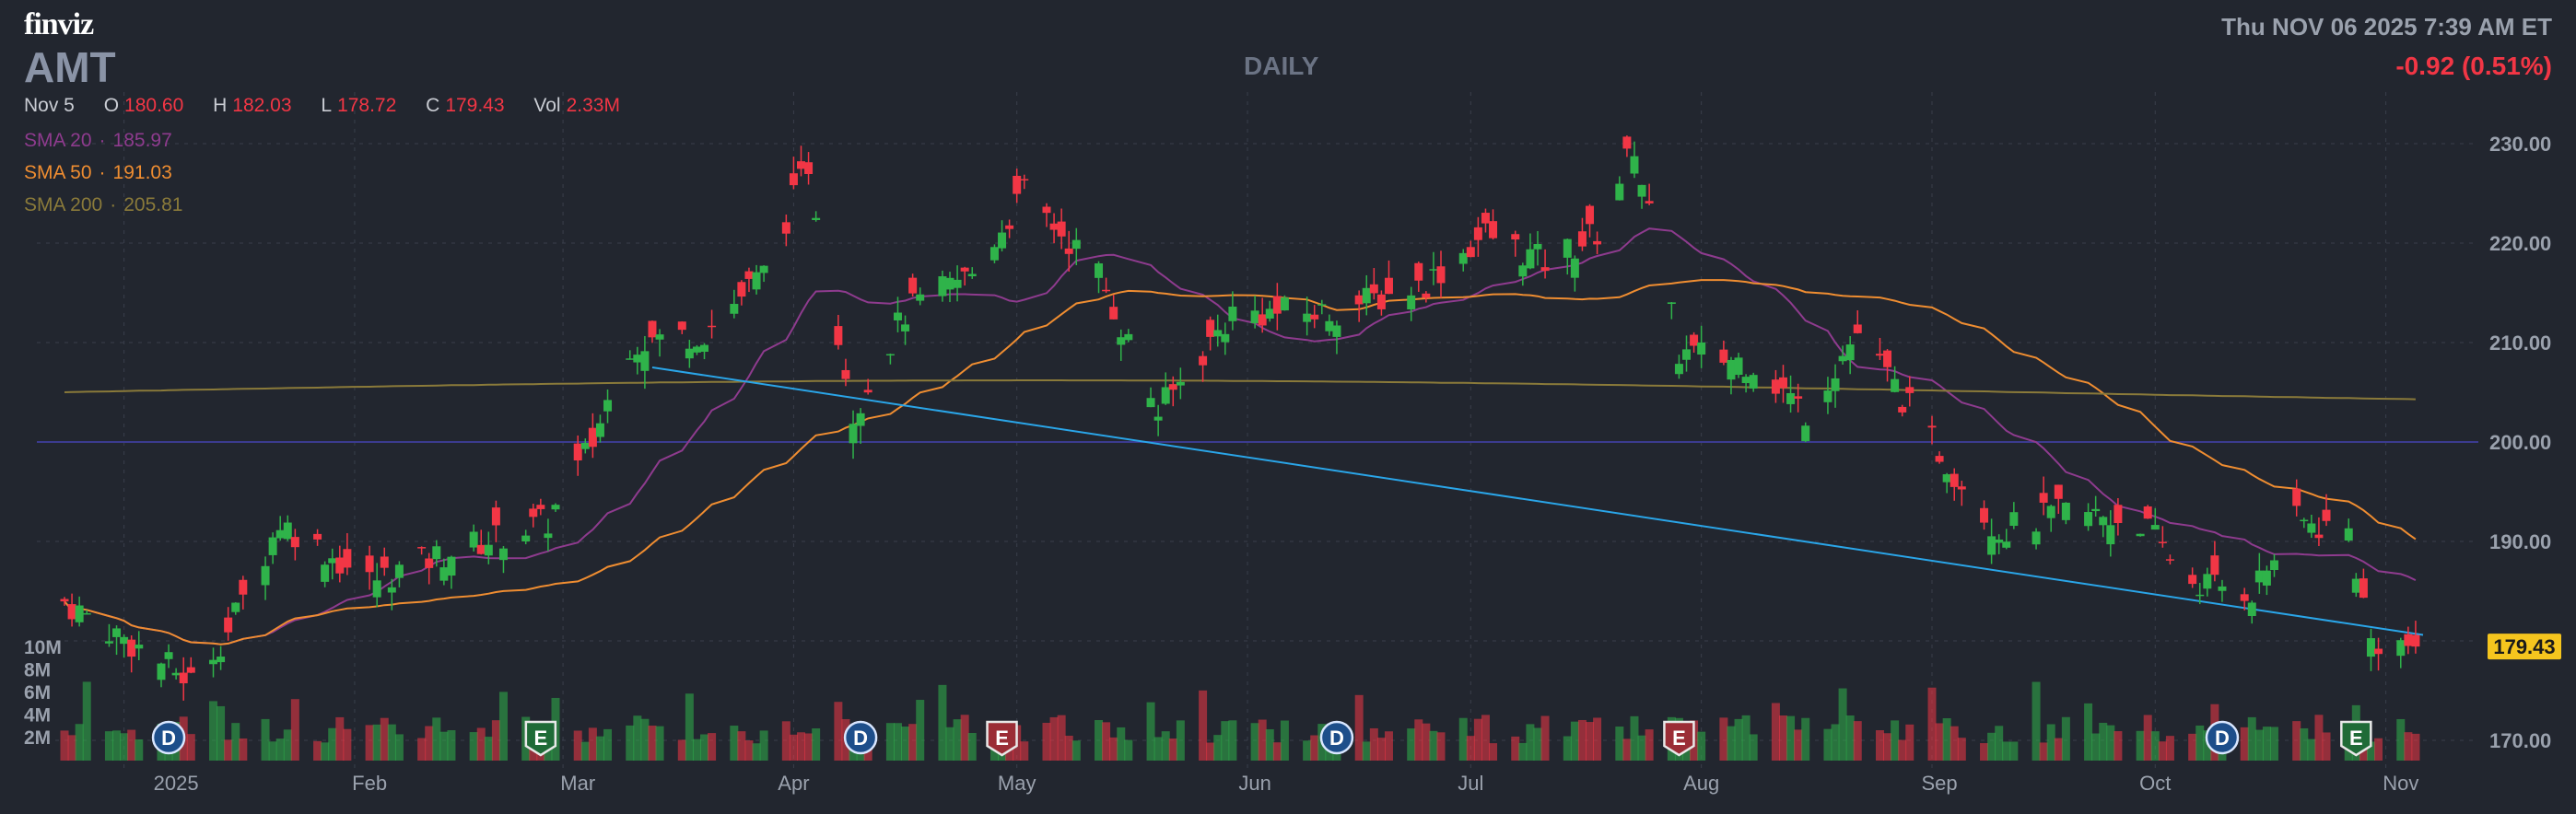 The width and height of the screenshot is (2576, 814). I want to click on finviz-logo: finviz, so click(59, 24).